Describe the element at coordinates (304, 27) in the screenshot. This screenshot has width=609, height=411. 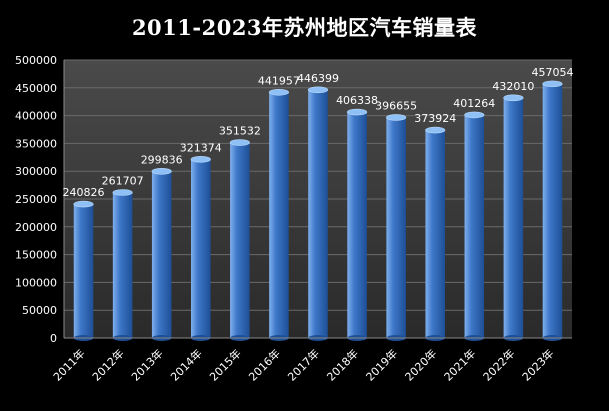
I see `chart-title: 2011-2023年苏州地区汽车销量表` at that location.